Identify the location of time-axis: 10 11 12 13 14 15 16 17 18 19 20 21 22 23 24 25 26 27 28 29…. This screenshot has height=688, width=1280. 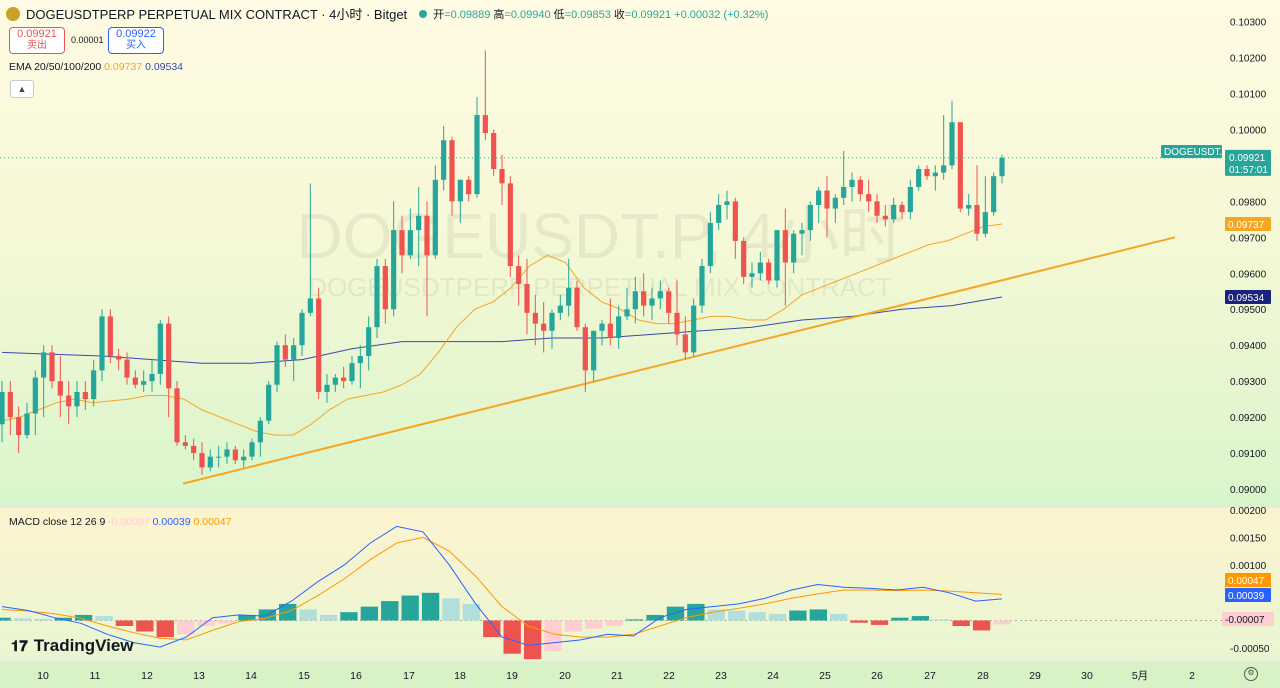
(616, 676).